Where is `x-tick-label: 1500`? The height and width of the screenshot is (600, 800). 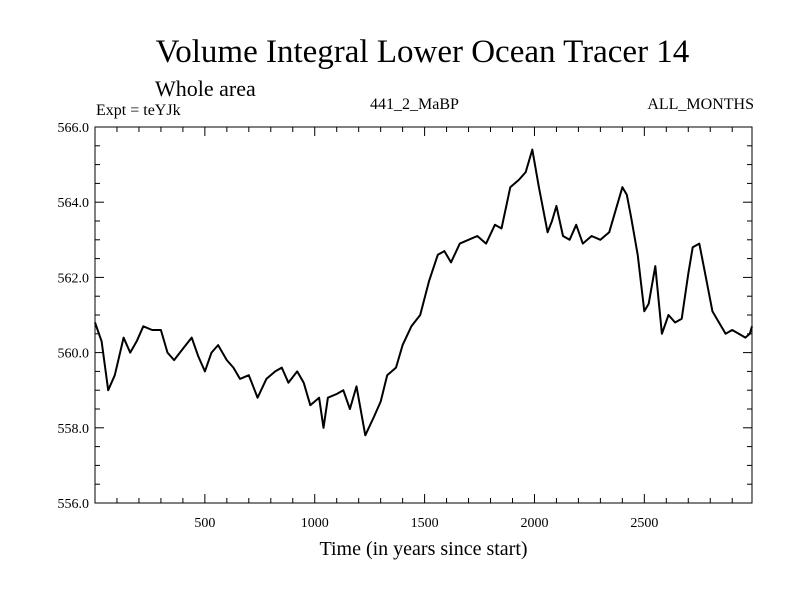
x-tick-label: 1500 is located at coordinates (425, 523).